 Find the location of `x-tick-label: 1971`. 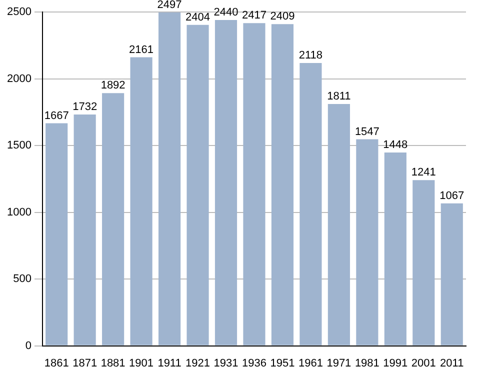

x-tick-label: 1971 is located at coordinates (339, 363).